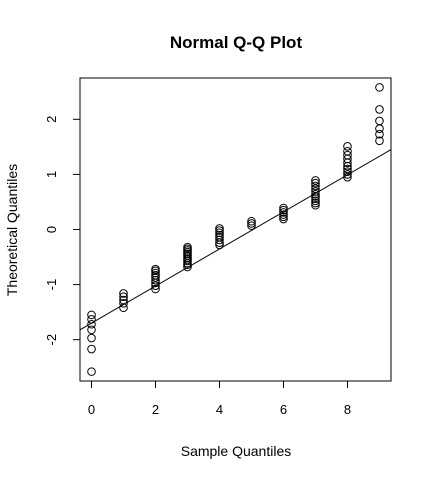  Describe the element at coordinates (51, 340) in the screenshot. I see `y-tick-label: -2` at that location.